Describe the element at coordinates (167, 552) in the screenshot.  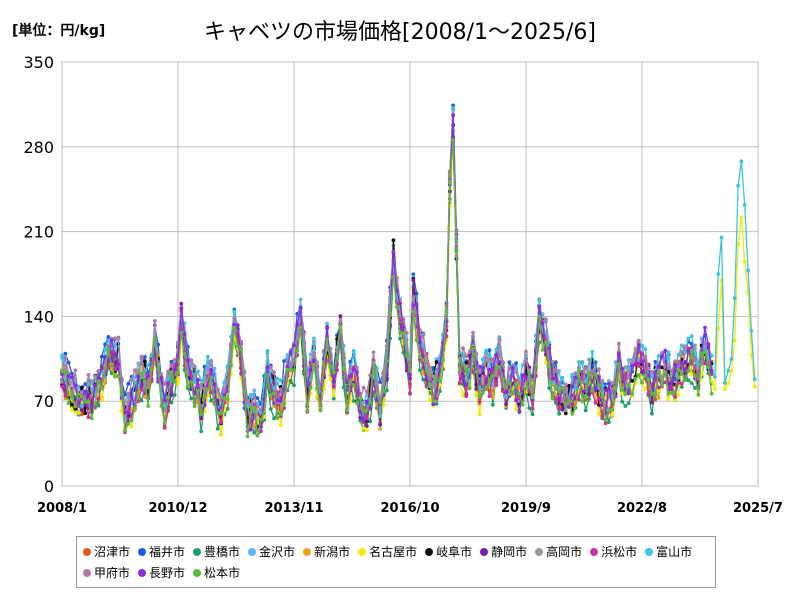
I see `legend-label: 福井市` at that location.